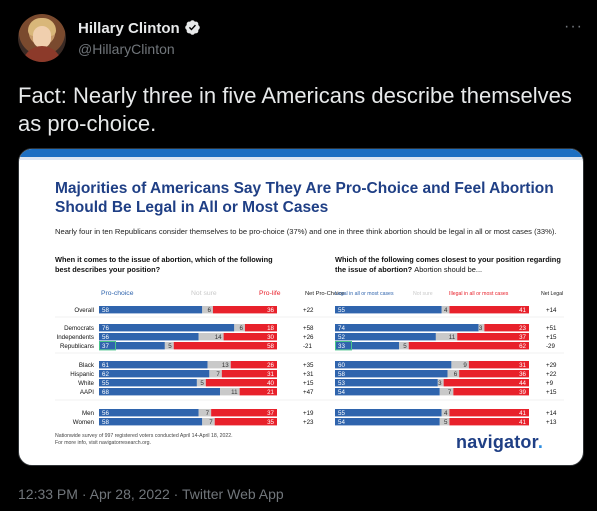 The image size is (597, 511). I want to click on bar-label-1-3-2: 62, so click(522, 346).